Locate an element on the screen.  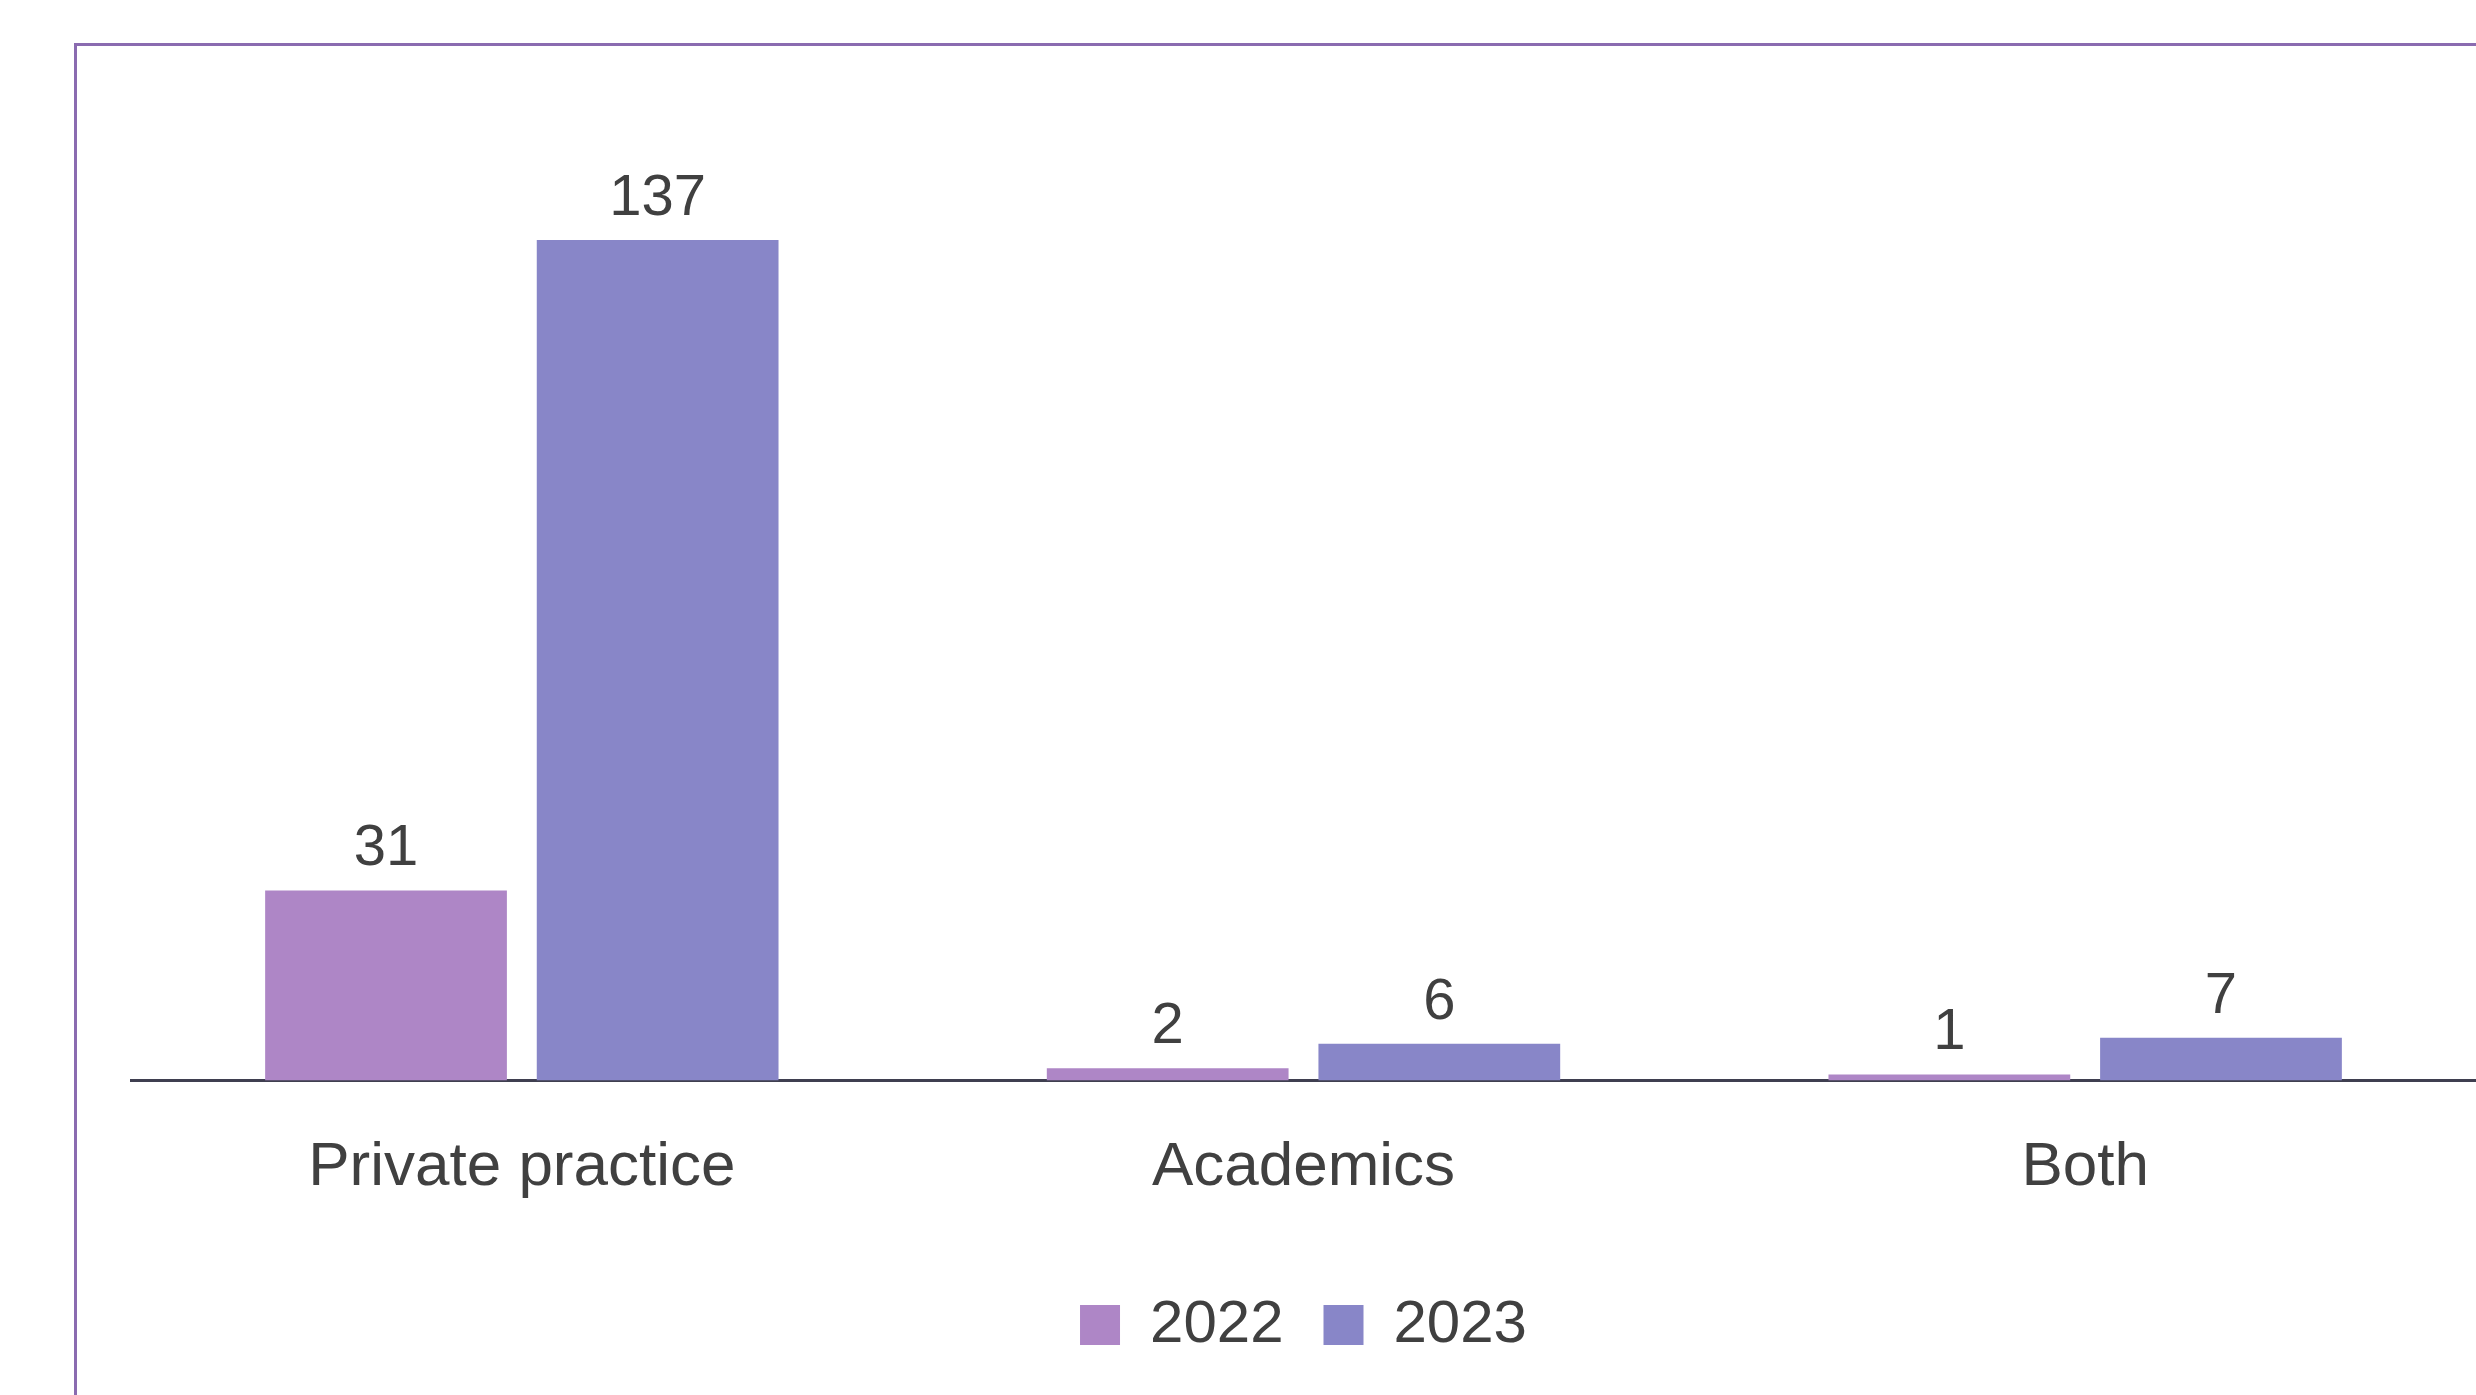
data-label: 31 is located at coordinates (386, 845).